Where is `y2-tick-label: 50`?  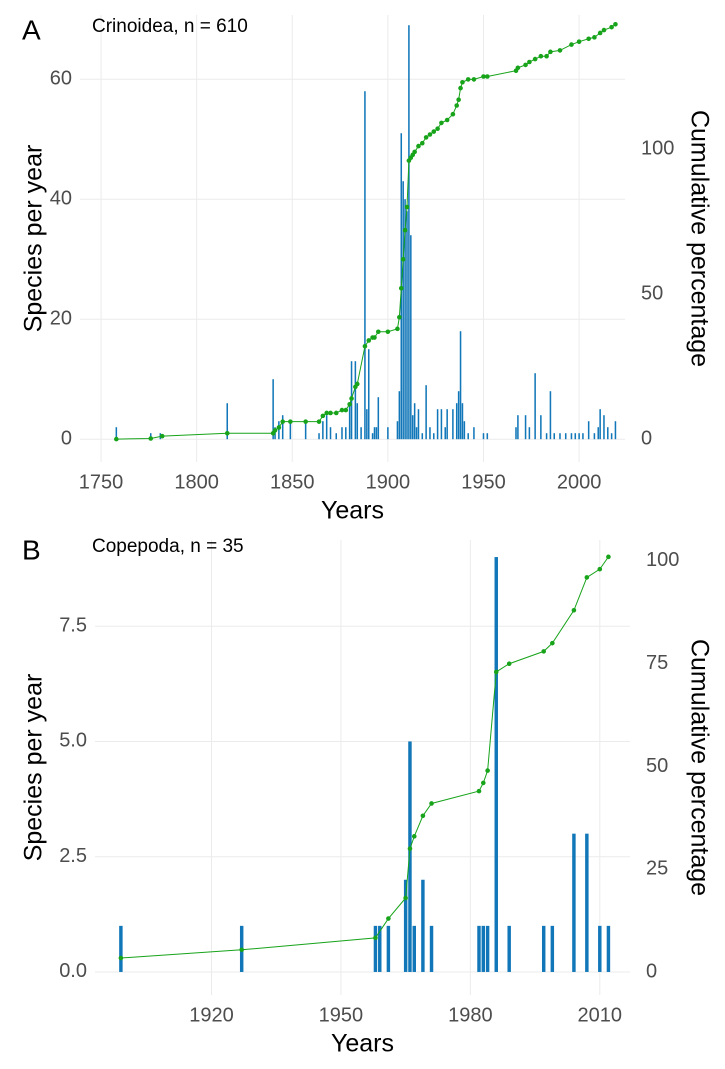
y2-tick-label: 50 is located at coordinates (657, 766).